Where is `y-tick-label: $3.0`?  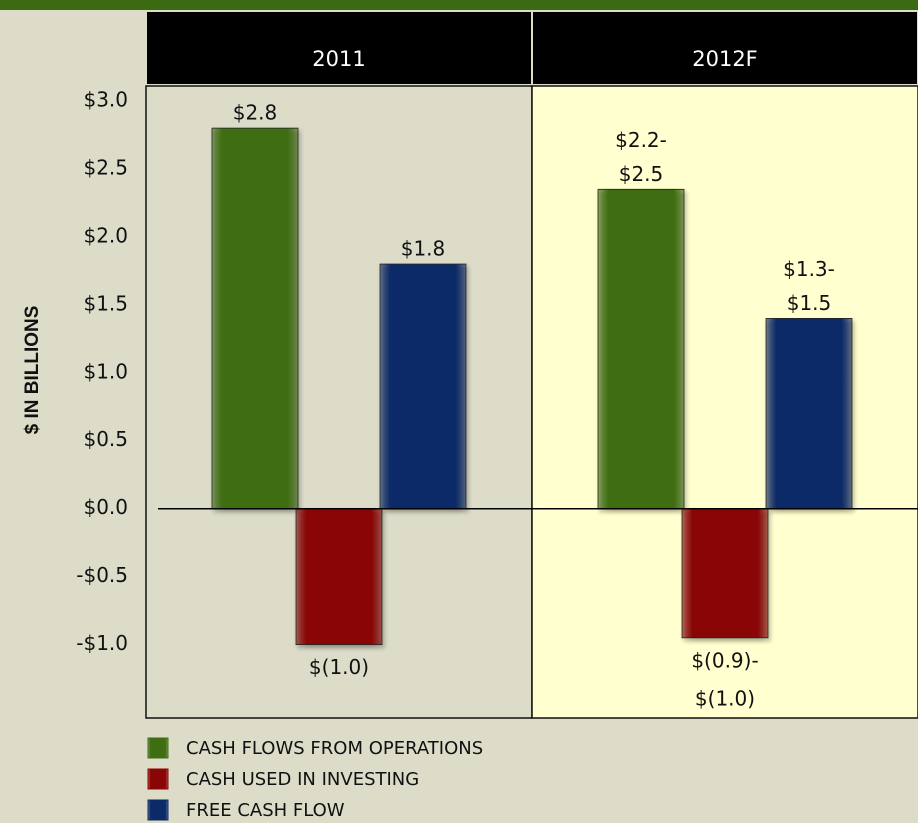
y-tick-label: $3.0 is located at coordinates (105, 99).